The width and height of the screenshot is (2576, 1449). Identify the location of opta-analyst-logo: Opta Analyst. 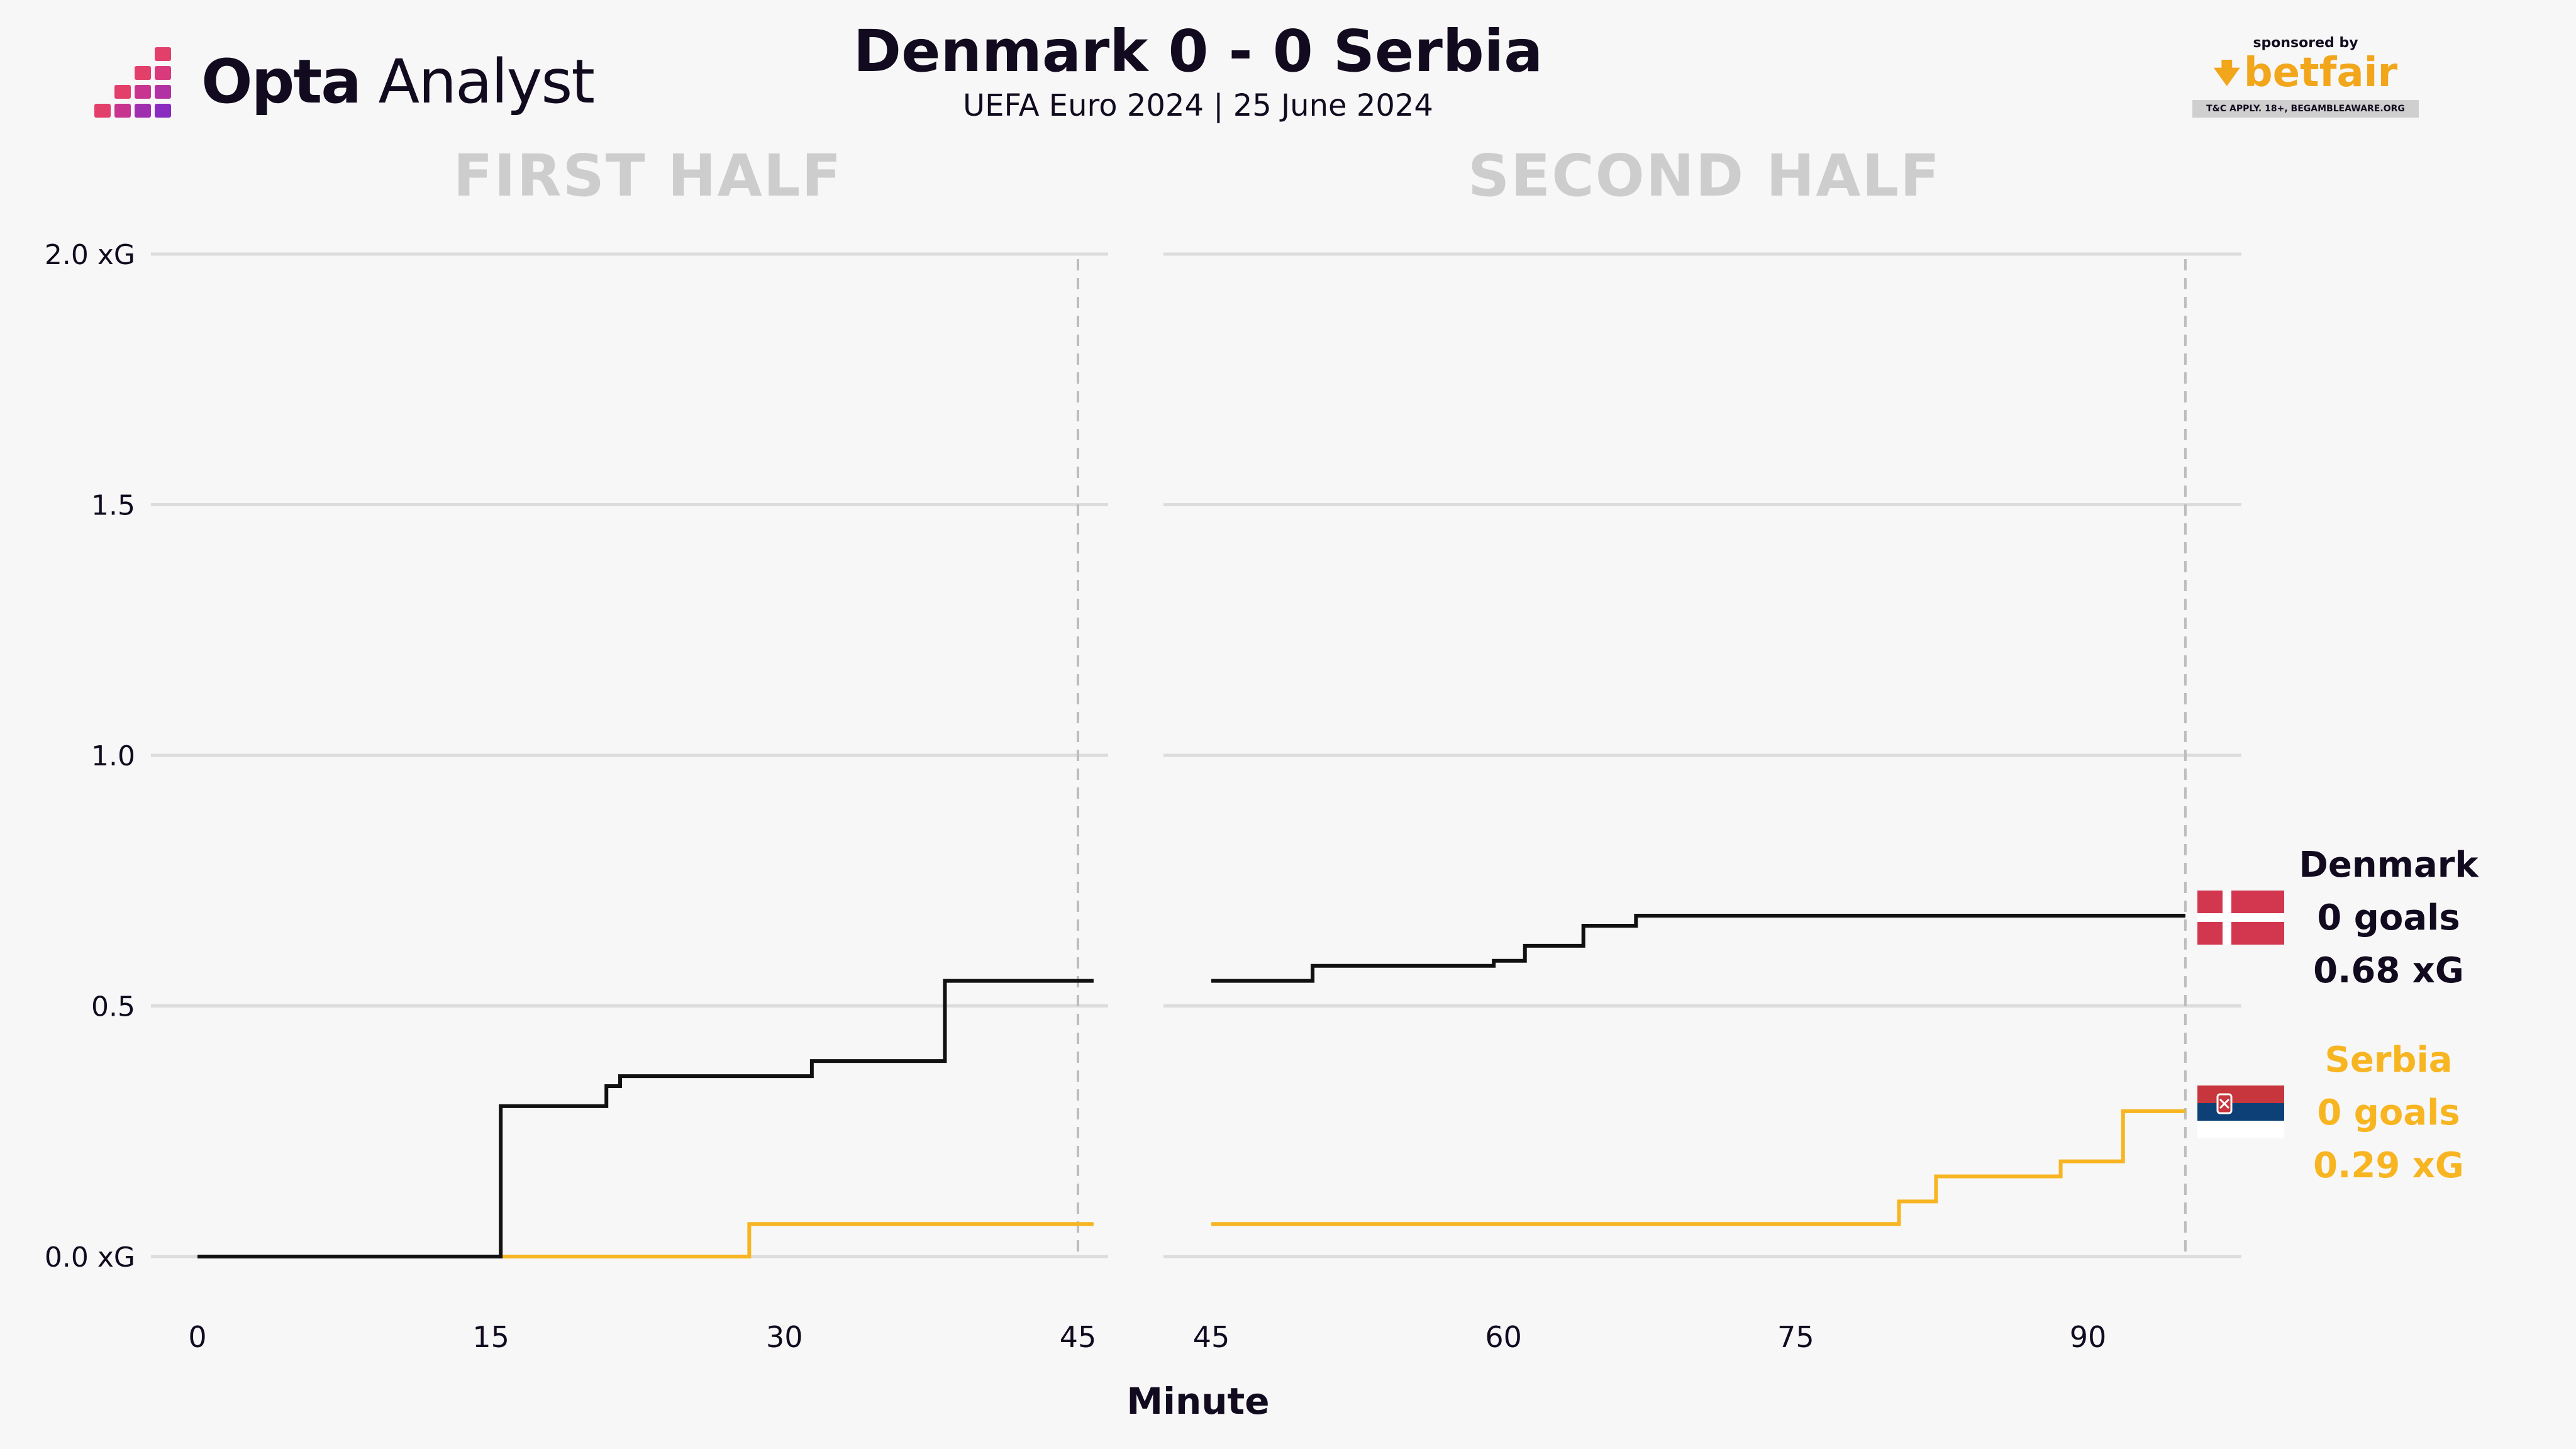
(344, 82).